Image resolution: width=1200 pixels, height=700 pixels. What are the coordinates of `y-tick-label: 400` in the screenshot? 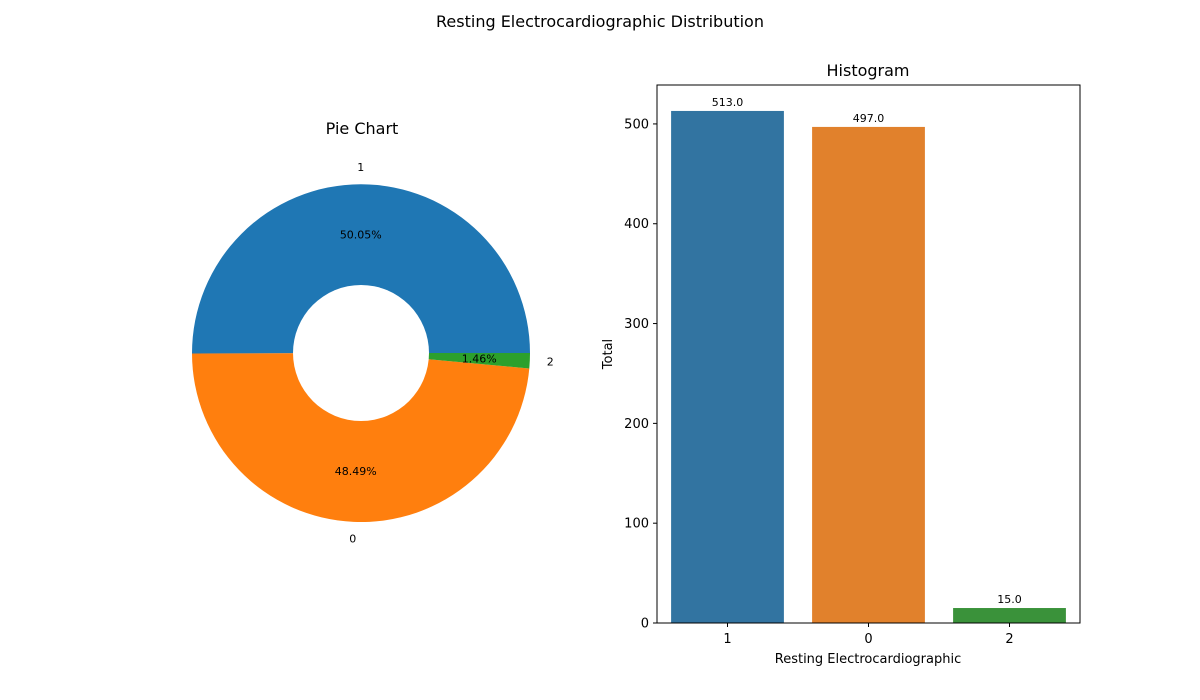 It's located at (636, 224).